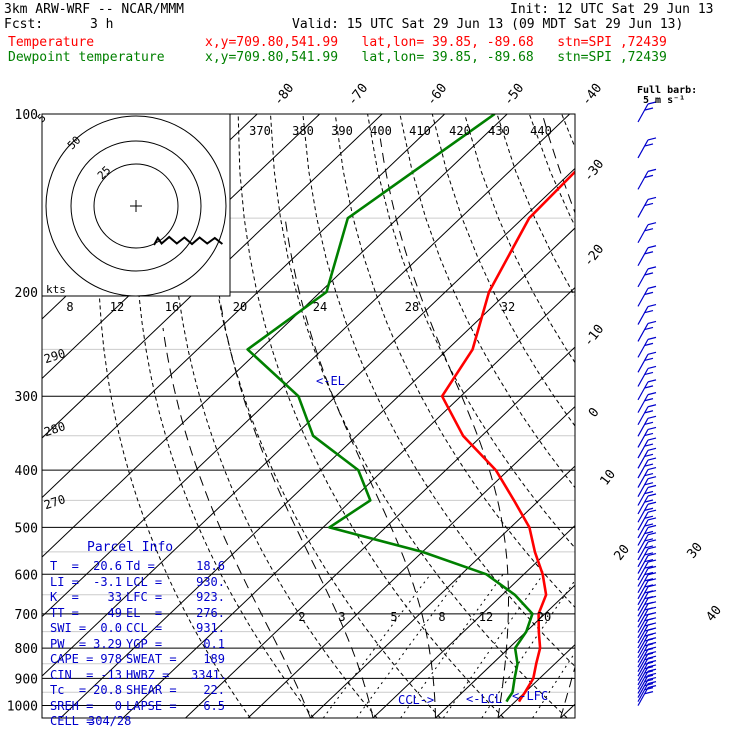 This screenshot has height=740, width=740. Describe the element at coordinates (107, 690) in the screenshot. I see `parcel-info-value: 20.8` at that location.